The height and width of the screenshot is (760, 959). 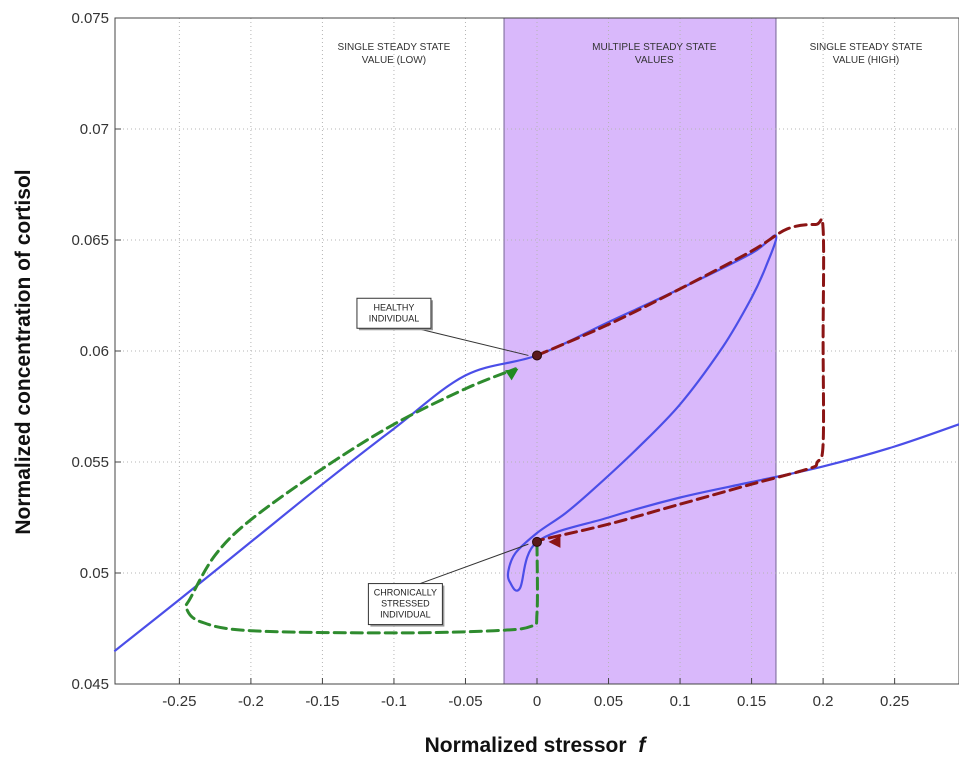 I want to click on x-tick-label: 0.2, so click(x=823, y=701).